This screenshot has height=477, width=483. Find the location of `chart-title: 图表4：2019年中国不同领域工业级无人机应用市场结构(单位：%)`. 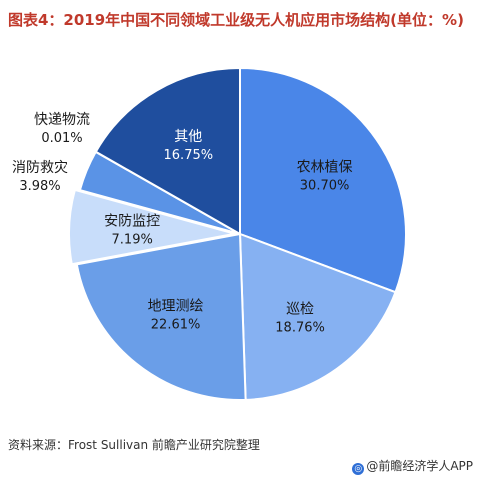

chart-title: 图表4：2019年中国不同领域工业级无人机应用市场结构(单位：%) is located at coordinates (236, 20).